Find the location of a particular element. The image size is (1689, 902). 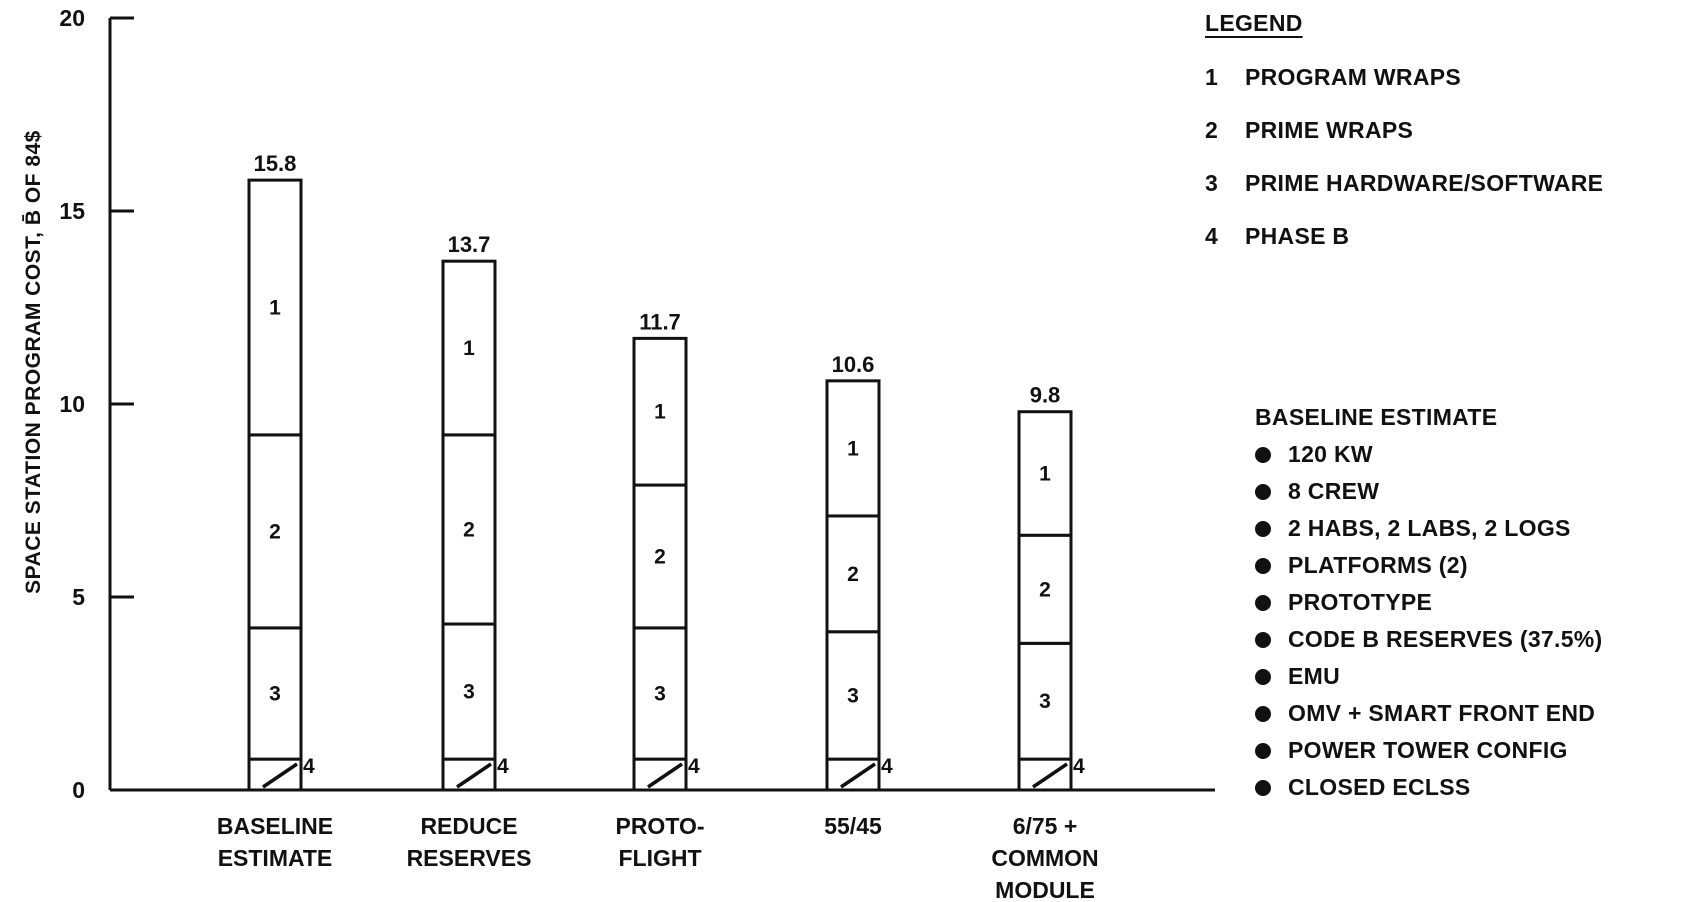

baseline-item: 8 CREW is located at coordinates (1429, 491).